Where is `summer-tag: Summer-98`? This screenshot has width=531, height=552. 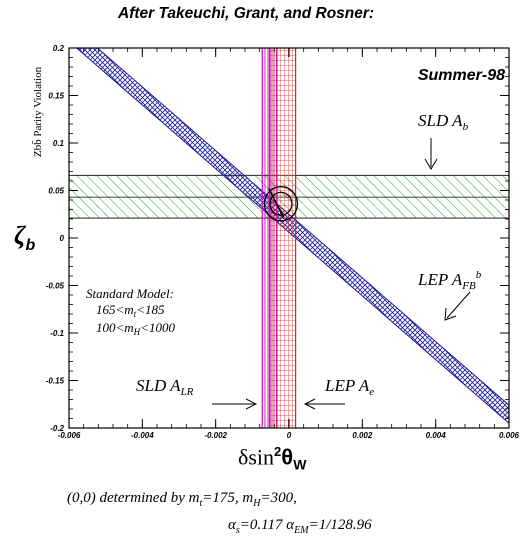 summer-tag: Summer-98 is located at coordinates (461, 75).